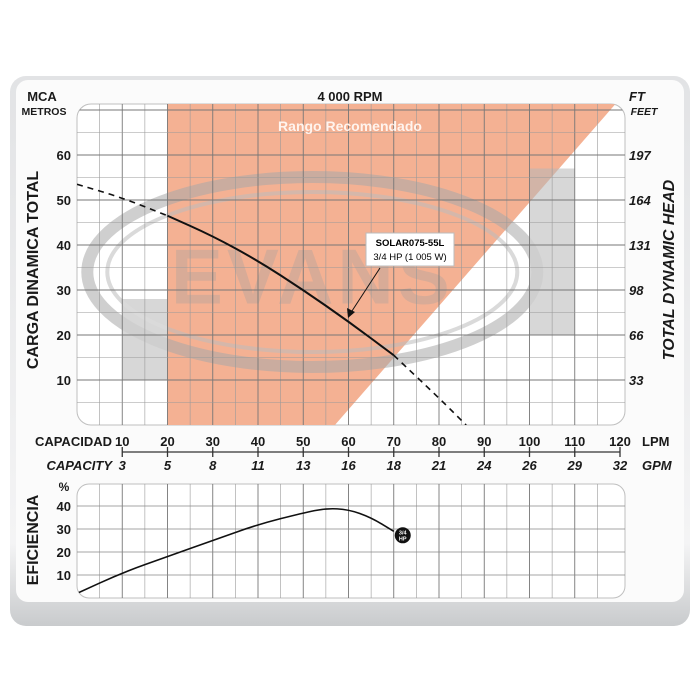 This screenshot has height=700, width=700. Describe the element at coordinates (574, 441) in the screenshot. I see `x-tick-label: 110` at that location.